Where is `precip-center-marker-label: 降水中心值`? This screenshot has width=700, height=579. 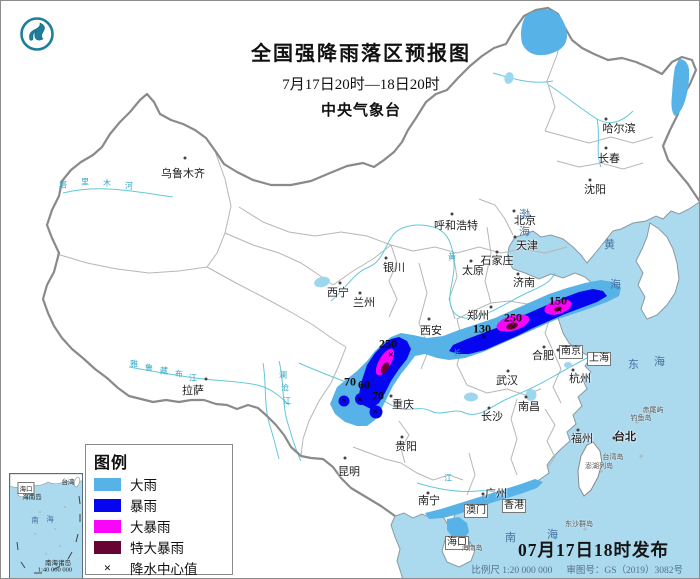 precip-center-marker-label: 降水中心值 is located at coordinates (164, 569).